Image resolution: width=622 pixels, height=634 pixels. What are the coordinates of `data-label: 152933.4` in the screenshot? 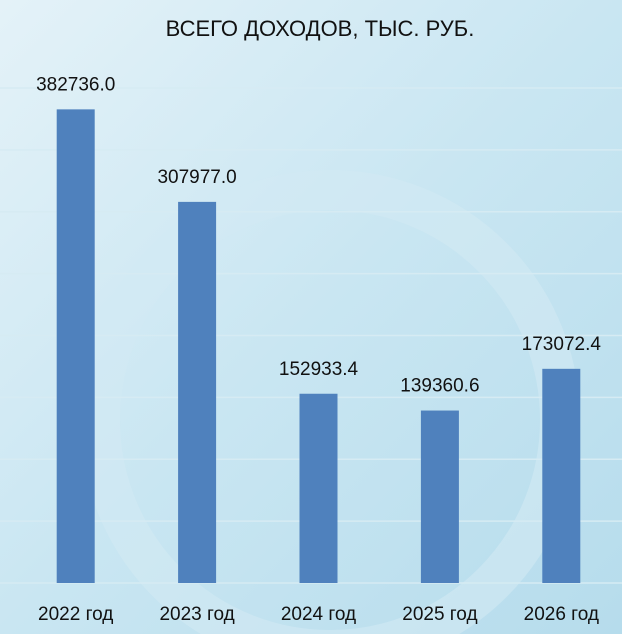 It's located at (319, 369).